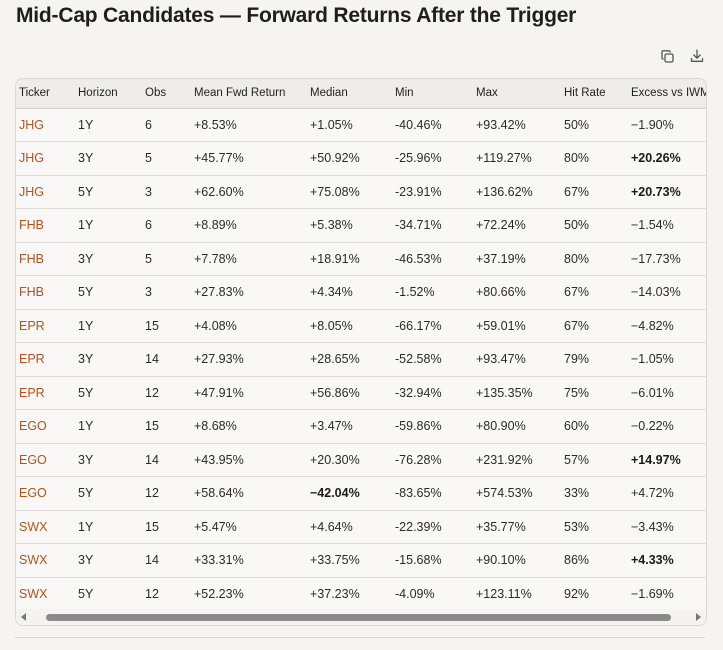 The image size is (723, 650). Describe the element at coordinates (432, 259) in the screenshot. I see `table-cell: -46.53%` at that location.